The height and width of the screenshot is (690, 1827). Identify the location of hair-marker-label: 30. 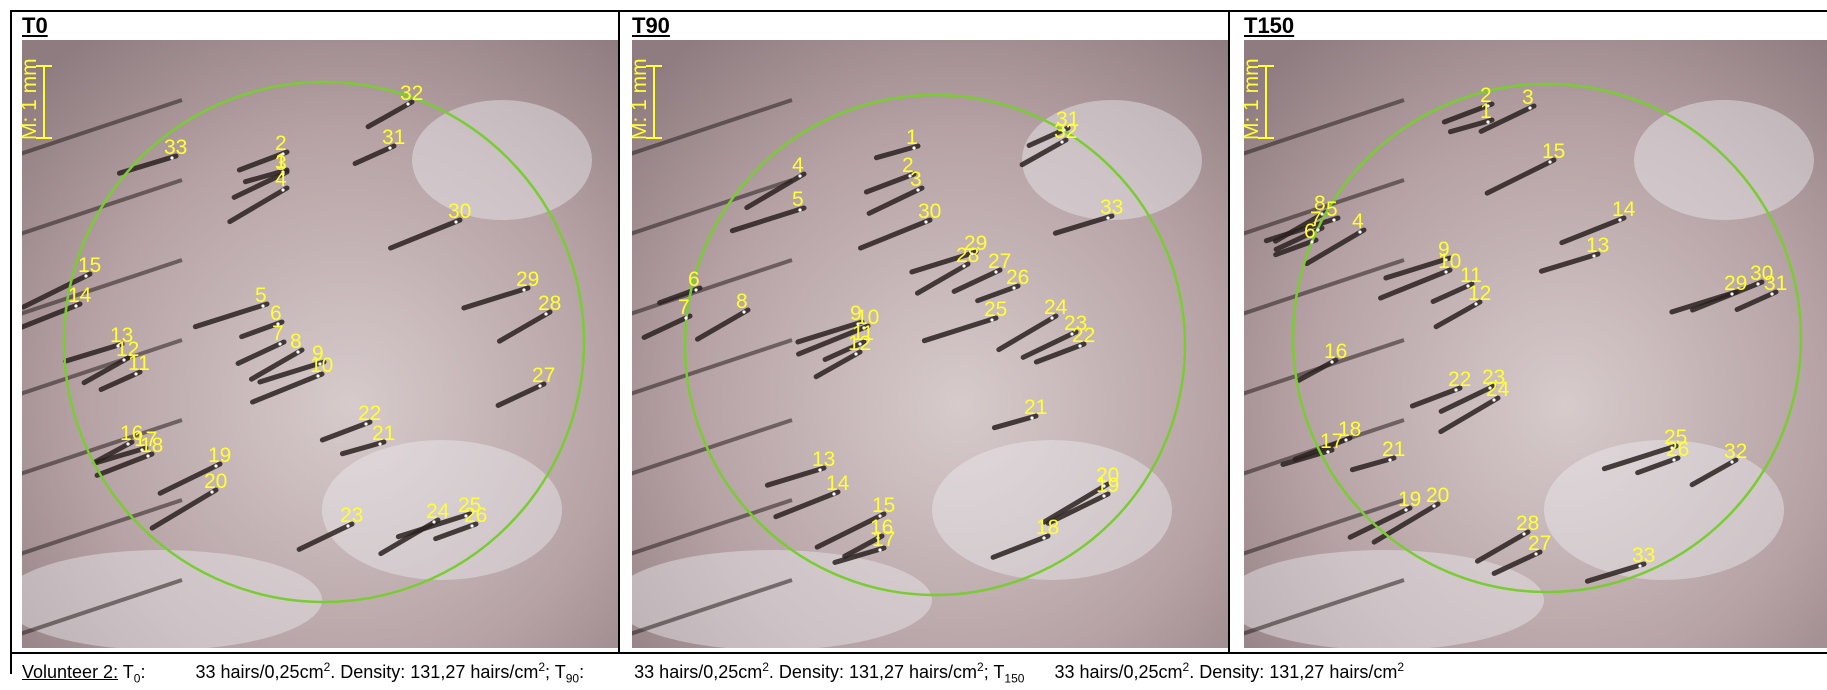
(459, 211).